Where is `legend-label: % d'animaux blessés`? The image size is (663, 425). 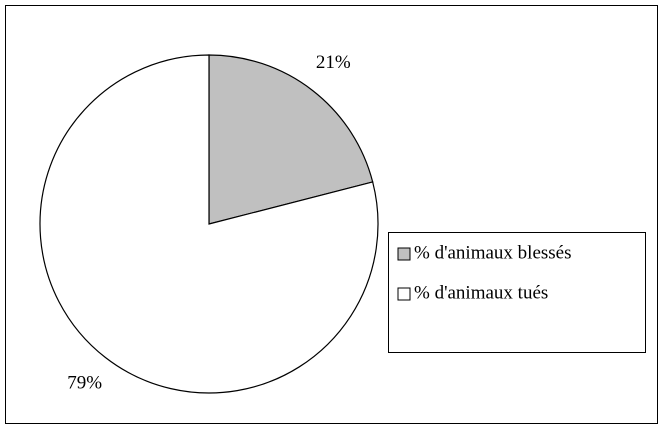 legend-label: % d'animaux blessés is located at coordinates (493, 252).